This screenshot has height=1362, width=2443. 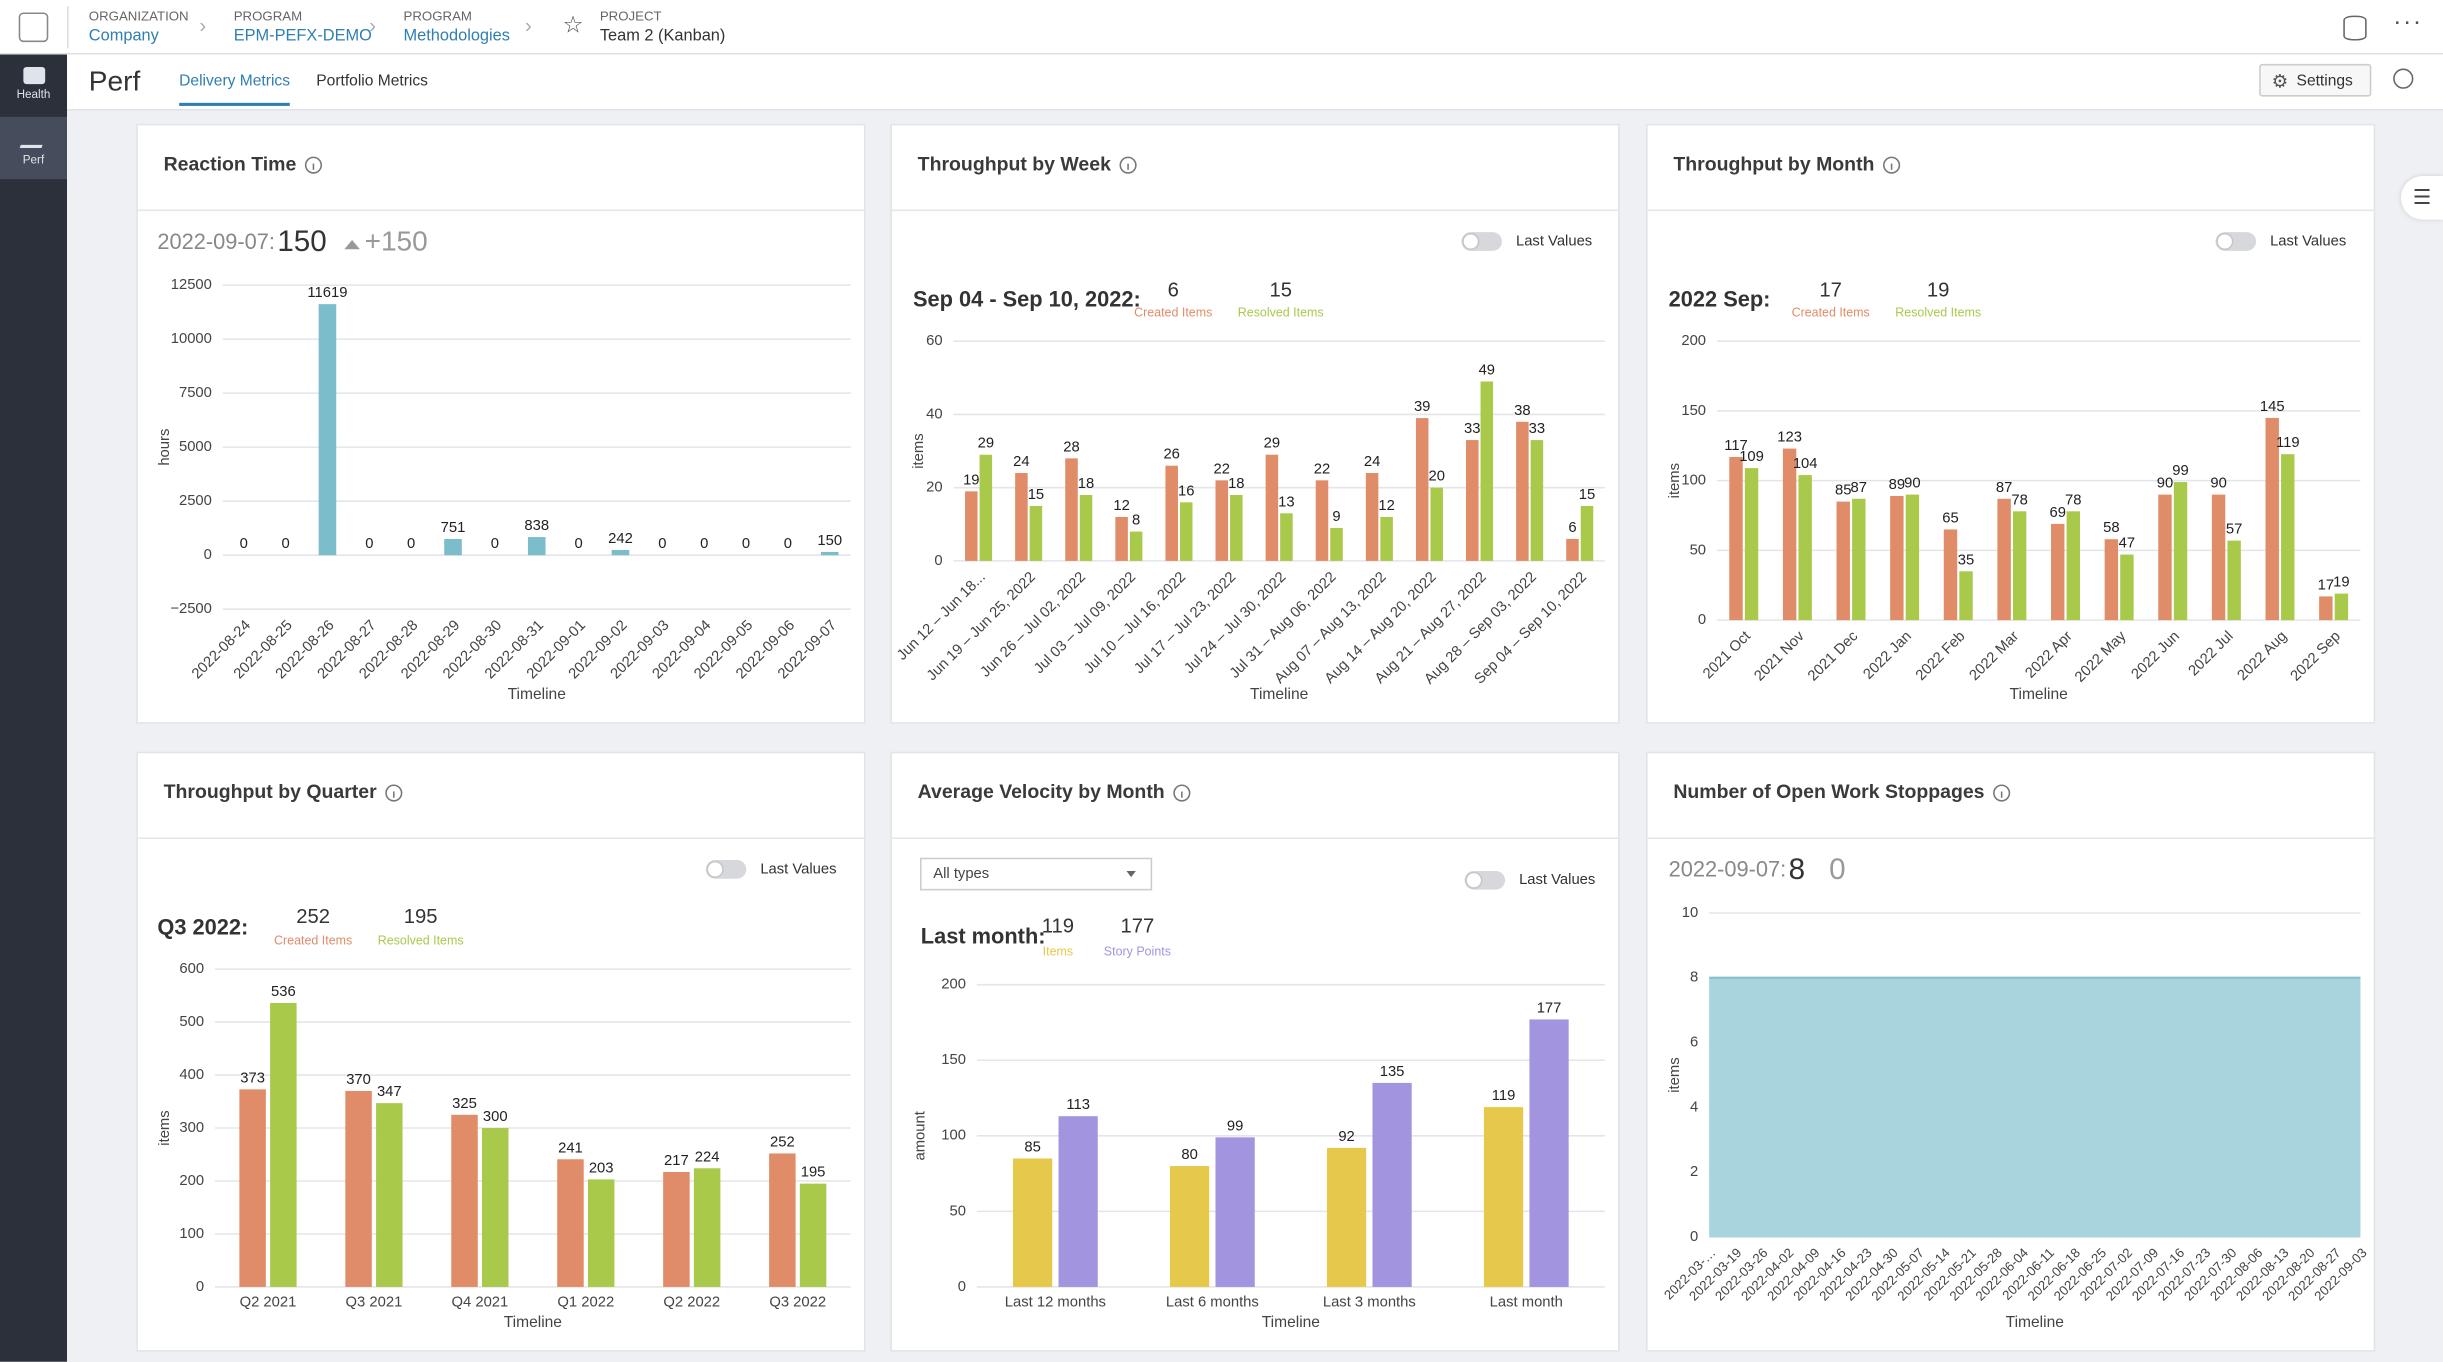 What do you see at coordinates (1938, 291) in the screenshot?
I see `summary-value: 19` at bounding box center [1938, 291].